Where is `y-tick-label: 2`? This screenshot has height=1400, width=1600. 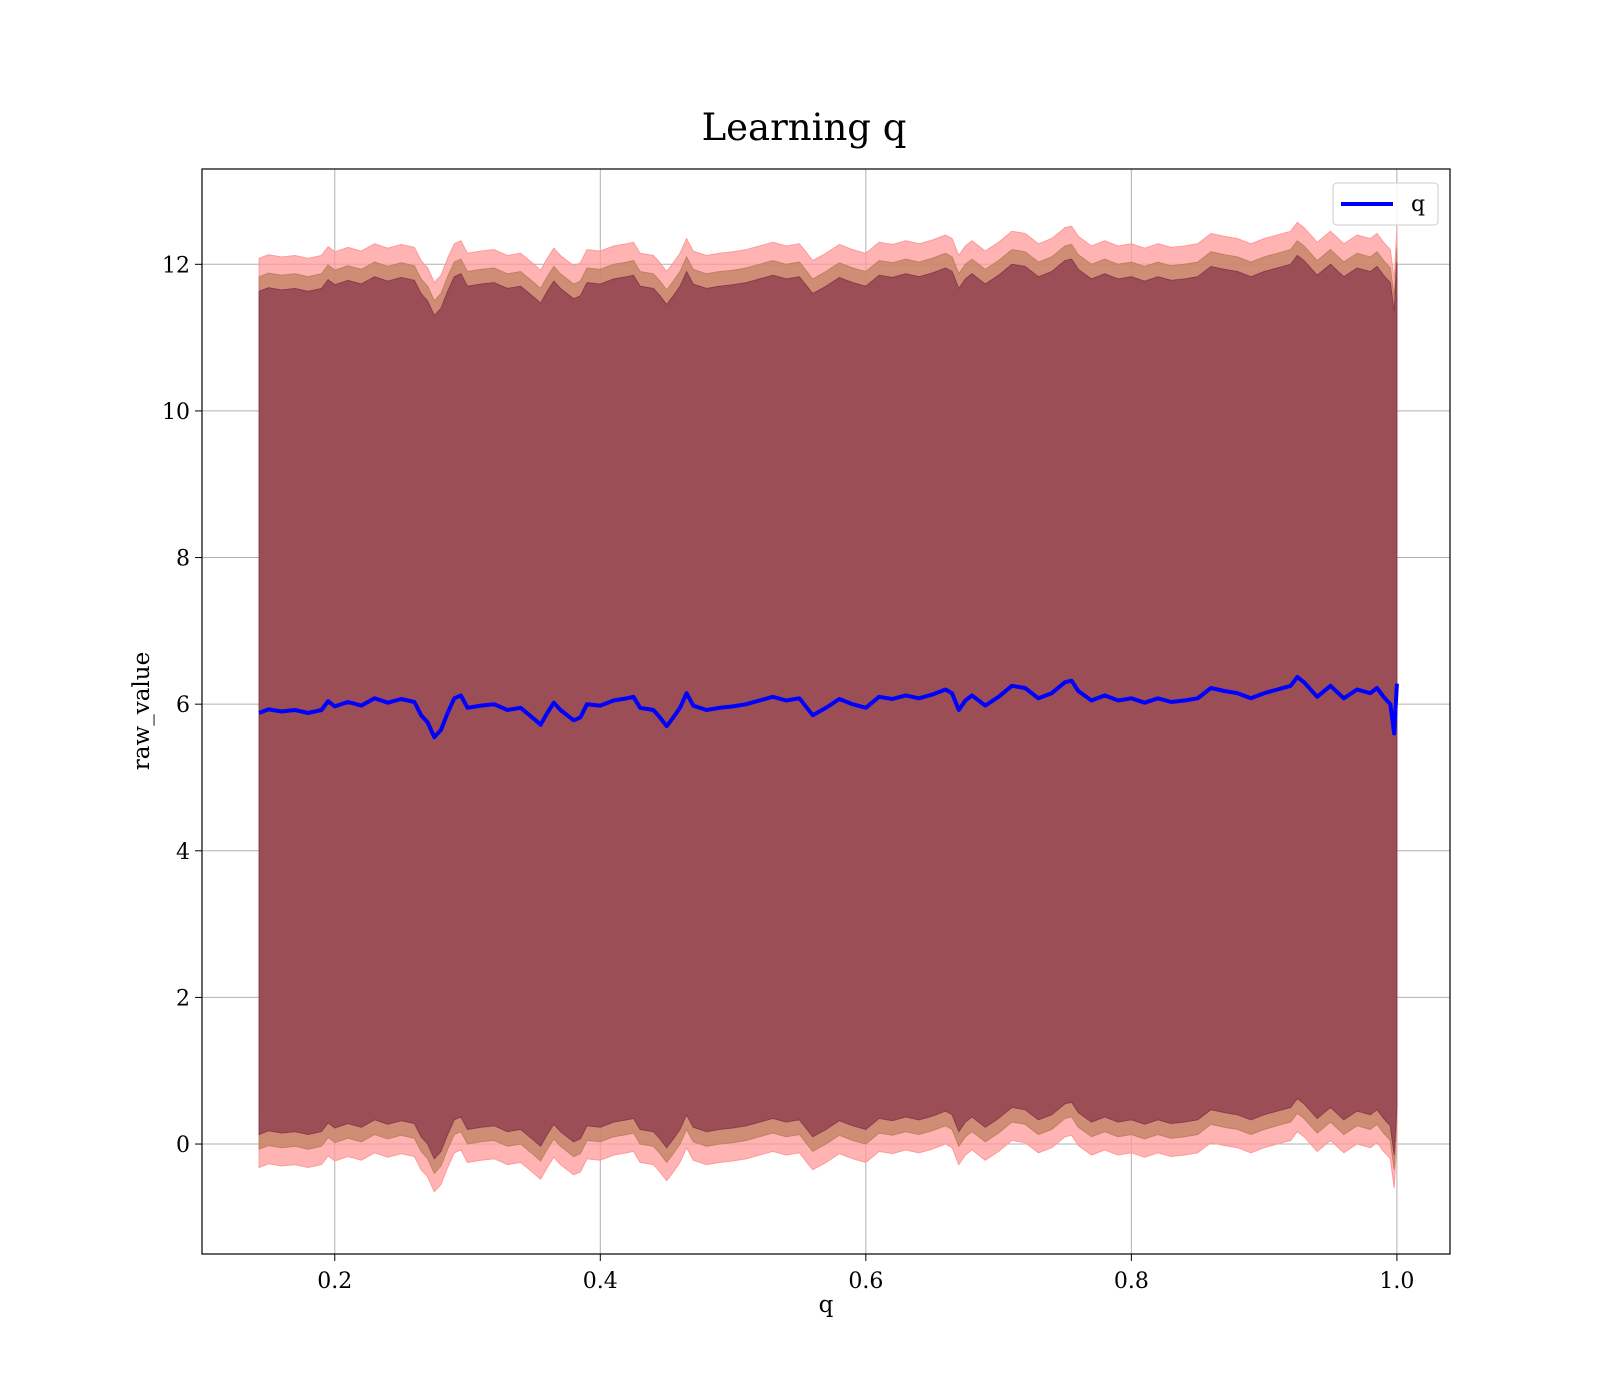
y-tick-label: 2 is located at coordinates (183, 998).